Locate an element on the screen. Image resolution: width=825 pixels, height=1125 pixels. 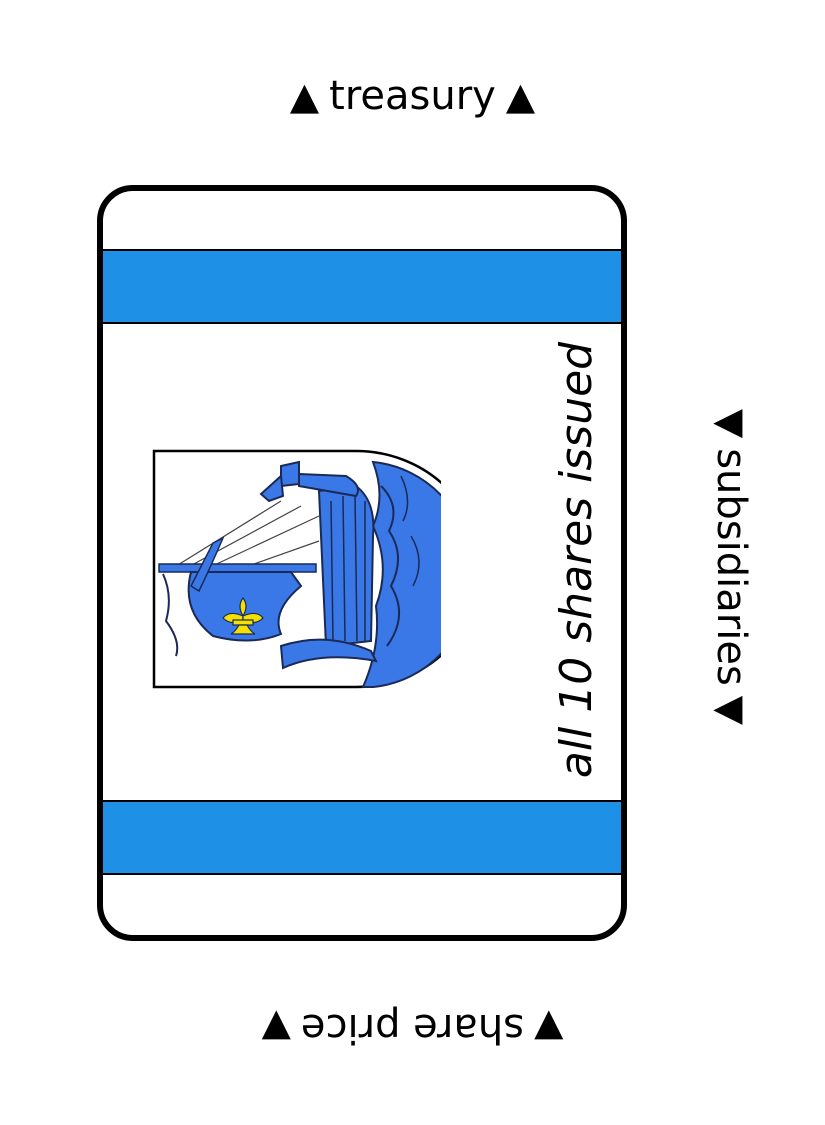
card-stripe-top is located at coordinates (362, 286).